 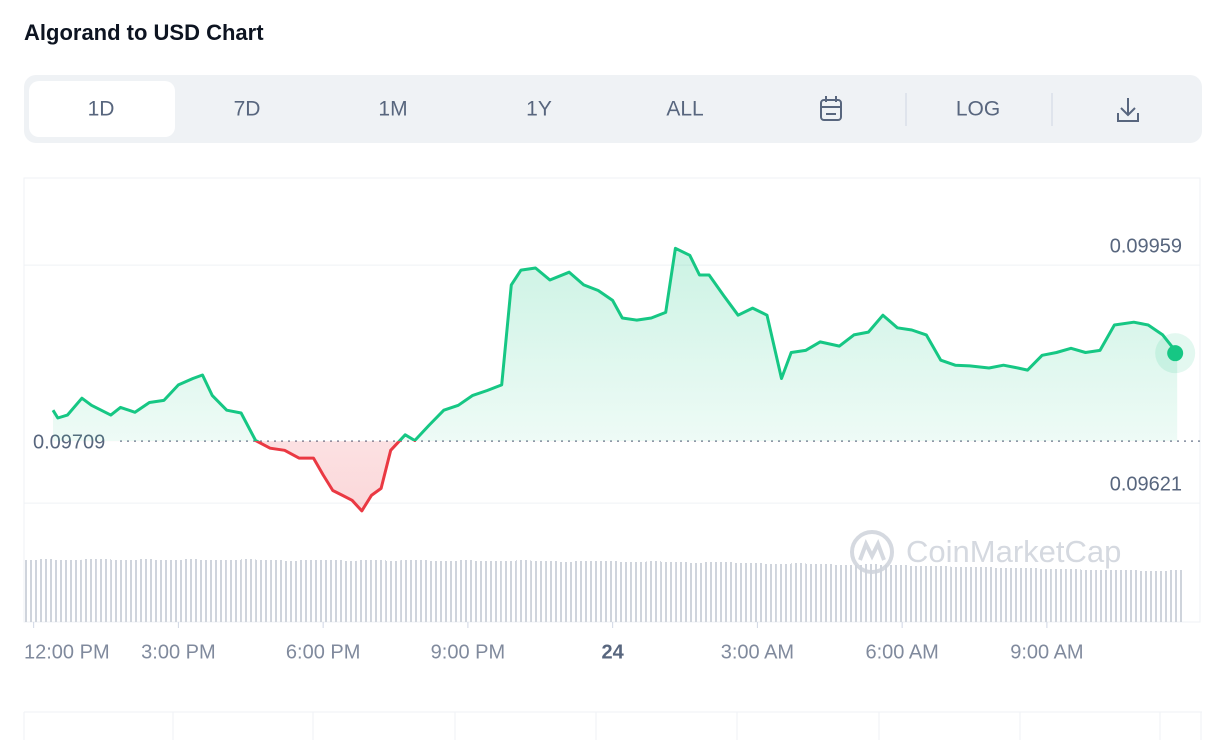 I want to click on tab: ALL, so click(x=684, y=109).